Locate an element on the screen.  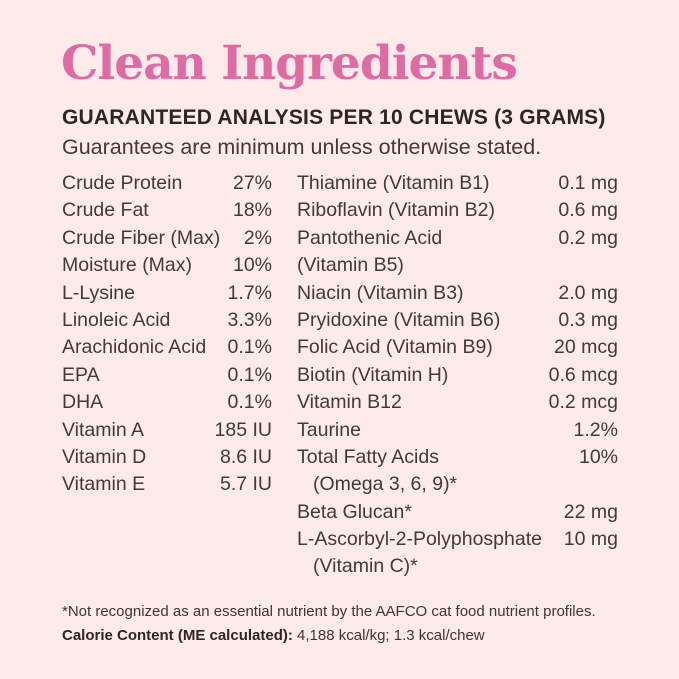
nutrient-label: Crude Protein is located at coordinates (122, 183).